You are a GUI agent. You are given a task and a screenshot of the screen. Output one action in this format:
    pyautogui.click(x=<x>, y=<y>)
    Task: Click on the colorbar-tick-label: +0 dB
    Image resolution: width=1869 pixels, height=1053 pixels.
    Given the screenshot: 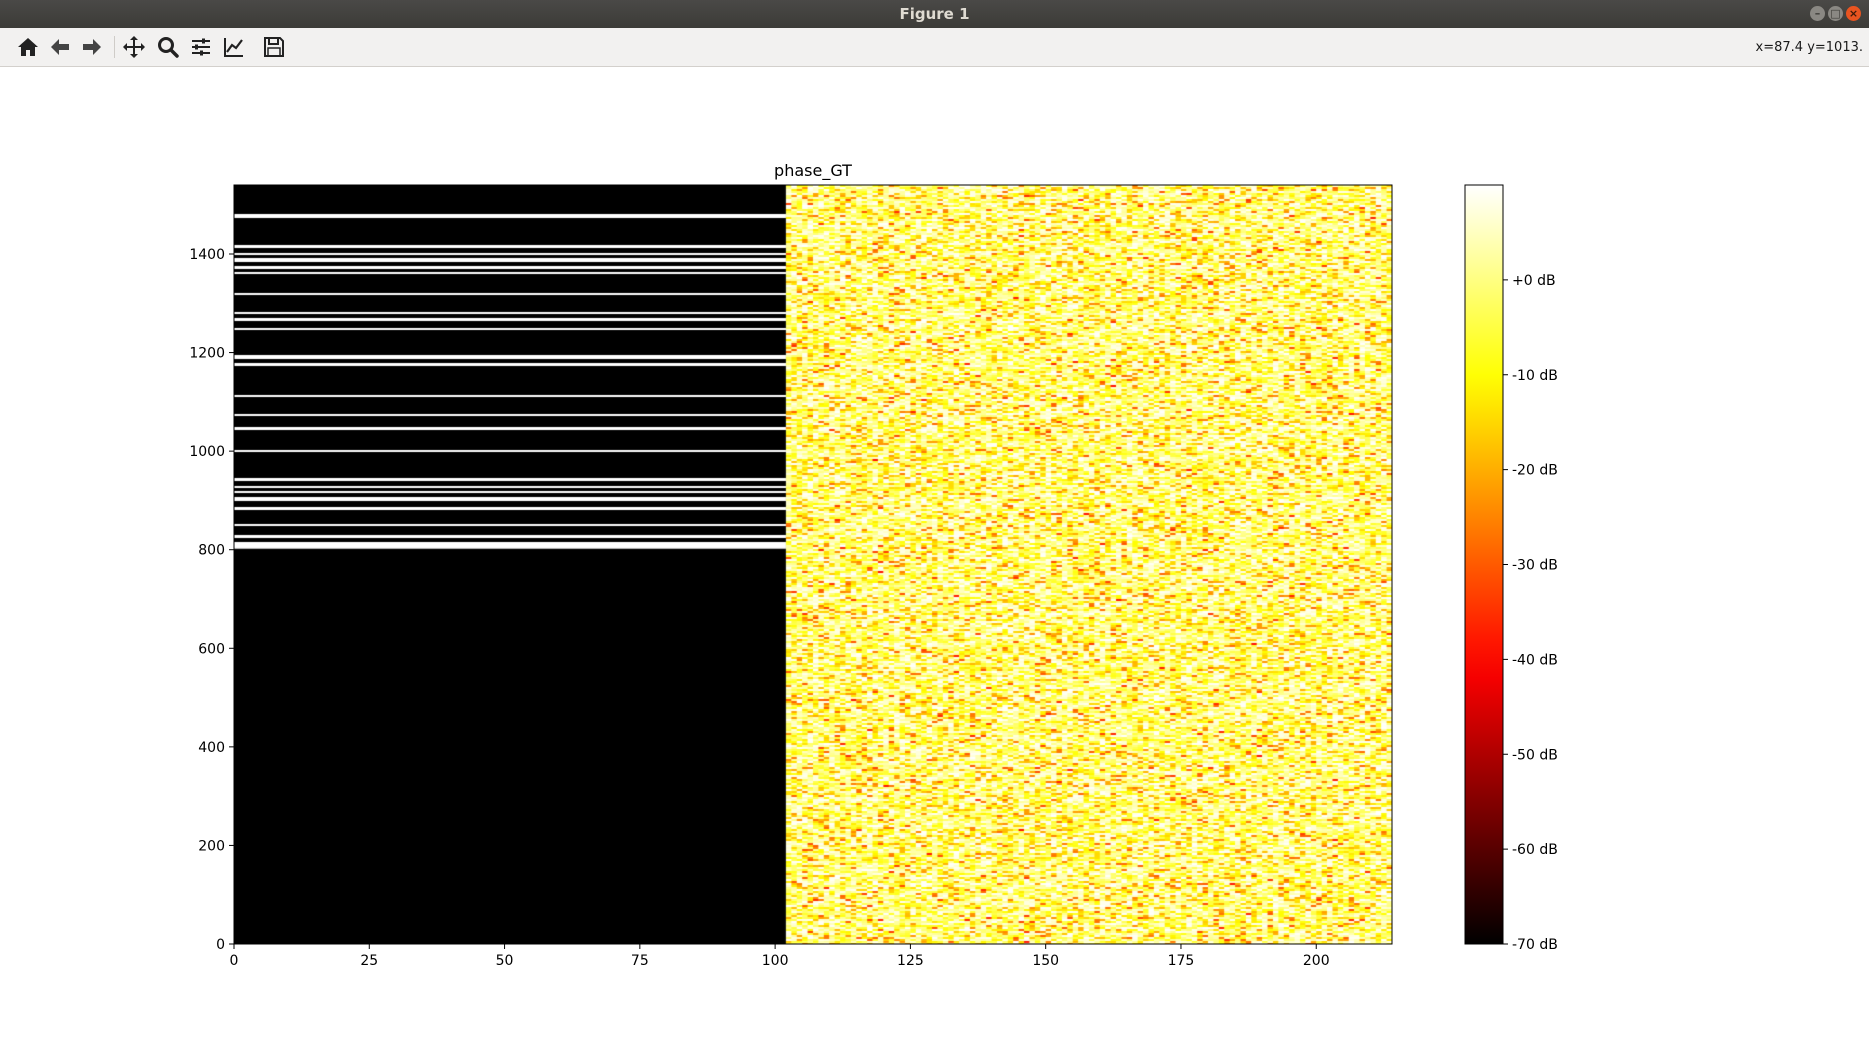 What is the action you would take?
    pyautogui.click(x=1534, y=281)
    